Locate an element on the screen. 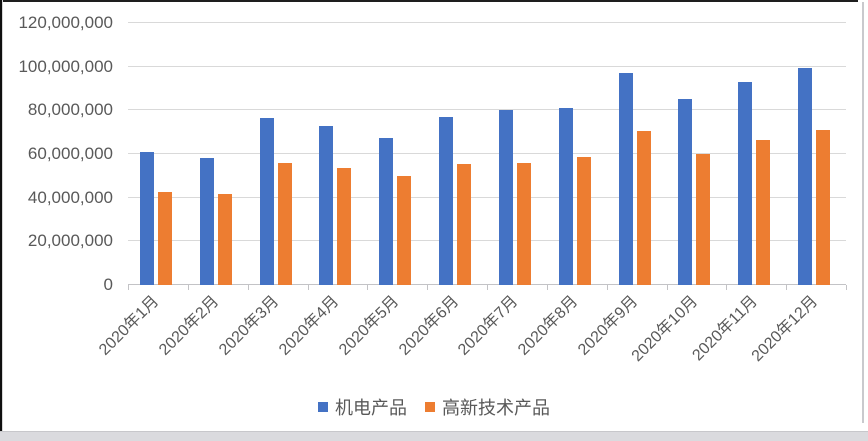 This screenshot has height=441, width=868. legend-item-高新技术产品: 高新技术产品 is located at coordinates (487, 407).